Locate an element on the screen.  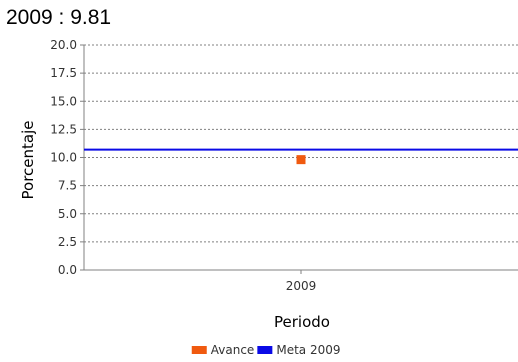
series-marks is located at coordinates (301, 156).